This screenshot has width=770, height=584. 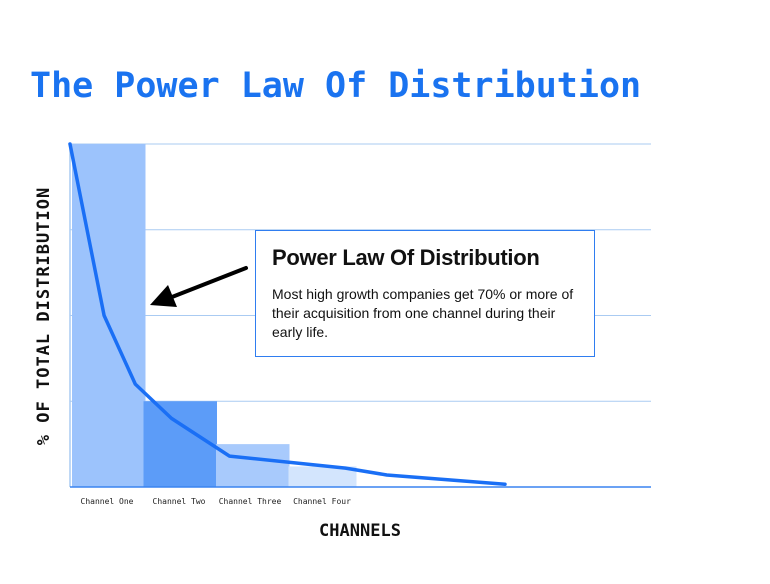 I want to click on y-axis-label: % OF TOTAL DISTRIBUTION, so click(x=44, y=316).